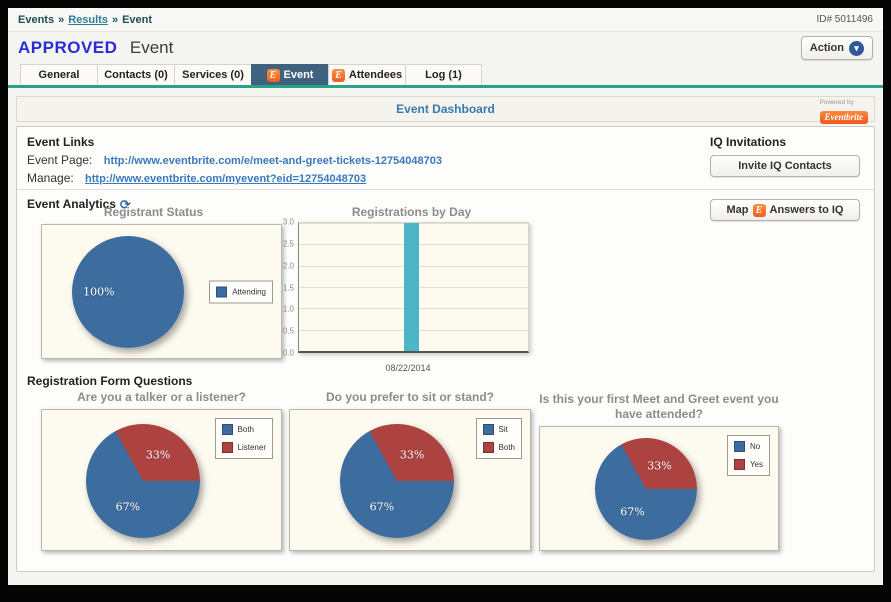  What do you see at coordinates (748, 446) in the screenshot?
I see `legend-item: No` at bounding box center [748, 446].